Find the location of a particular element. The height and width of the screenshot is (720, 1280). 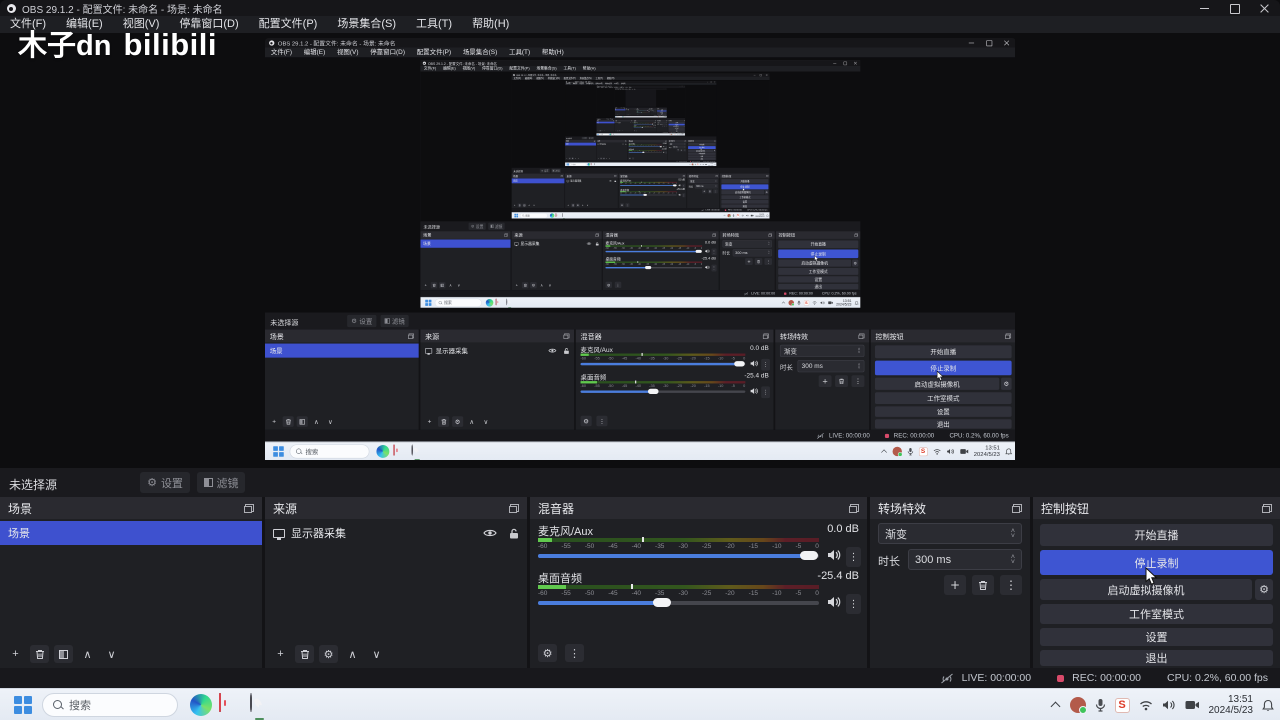

menu-edit: 编辑(E) is located at coordinates (528, 78).